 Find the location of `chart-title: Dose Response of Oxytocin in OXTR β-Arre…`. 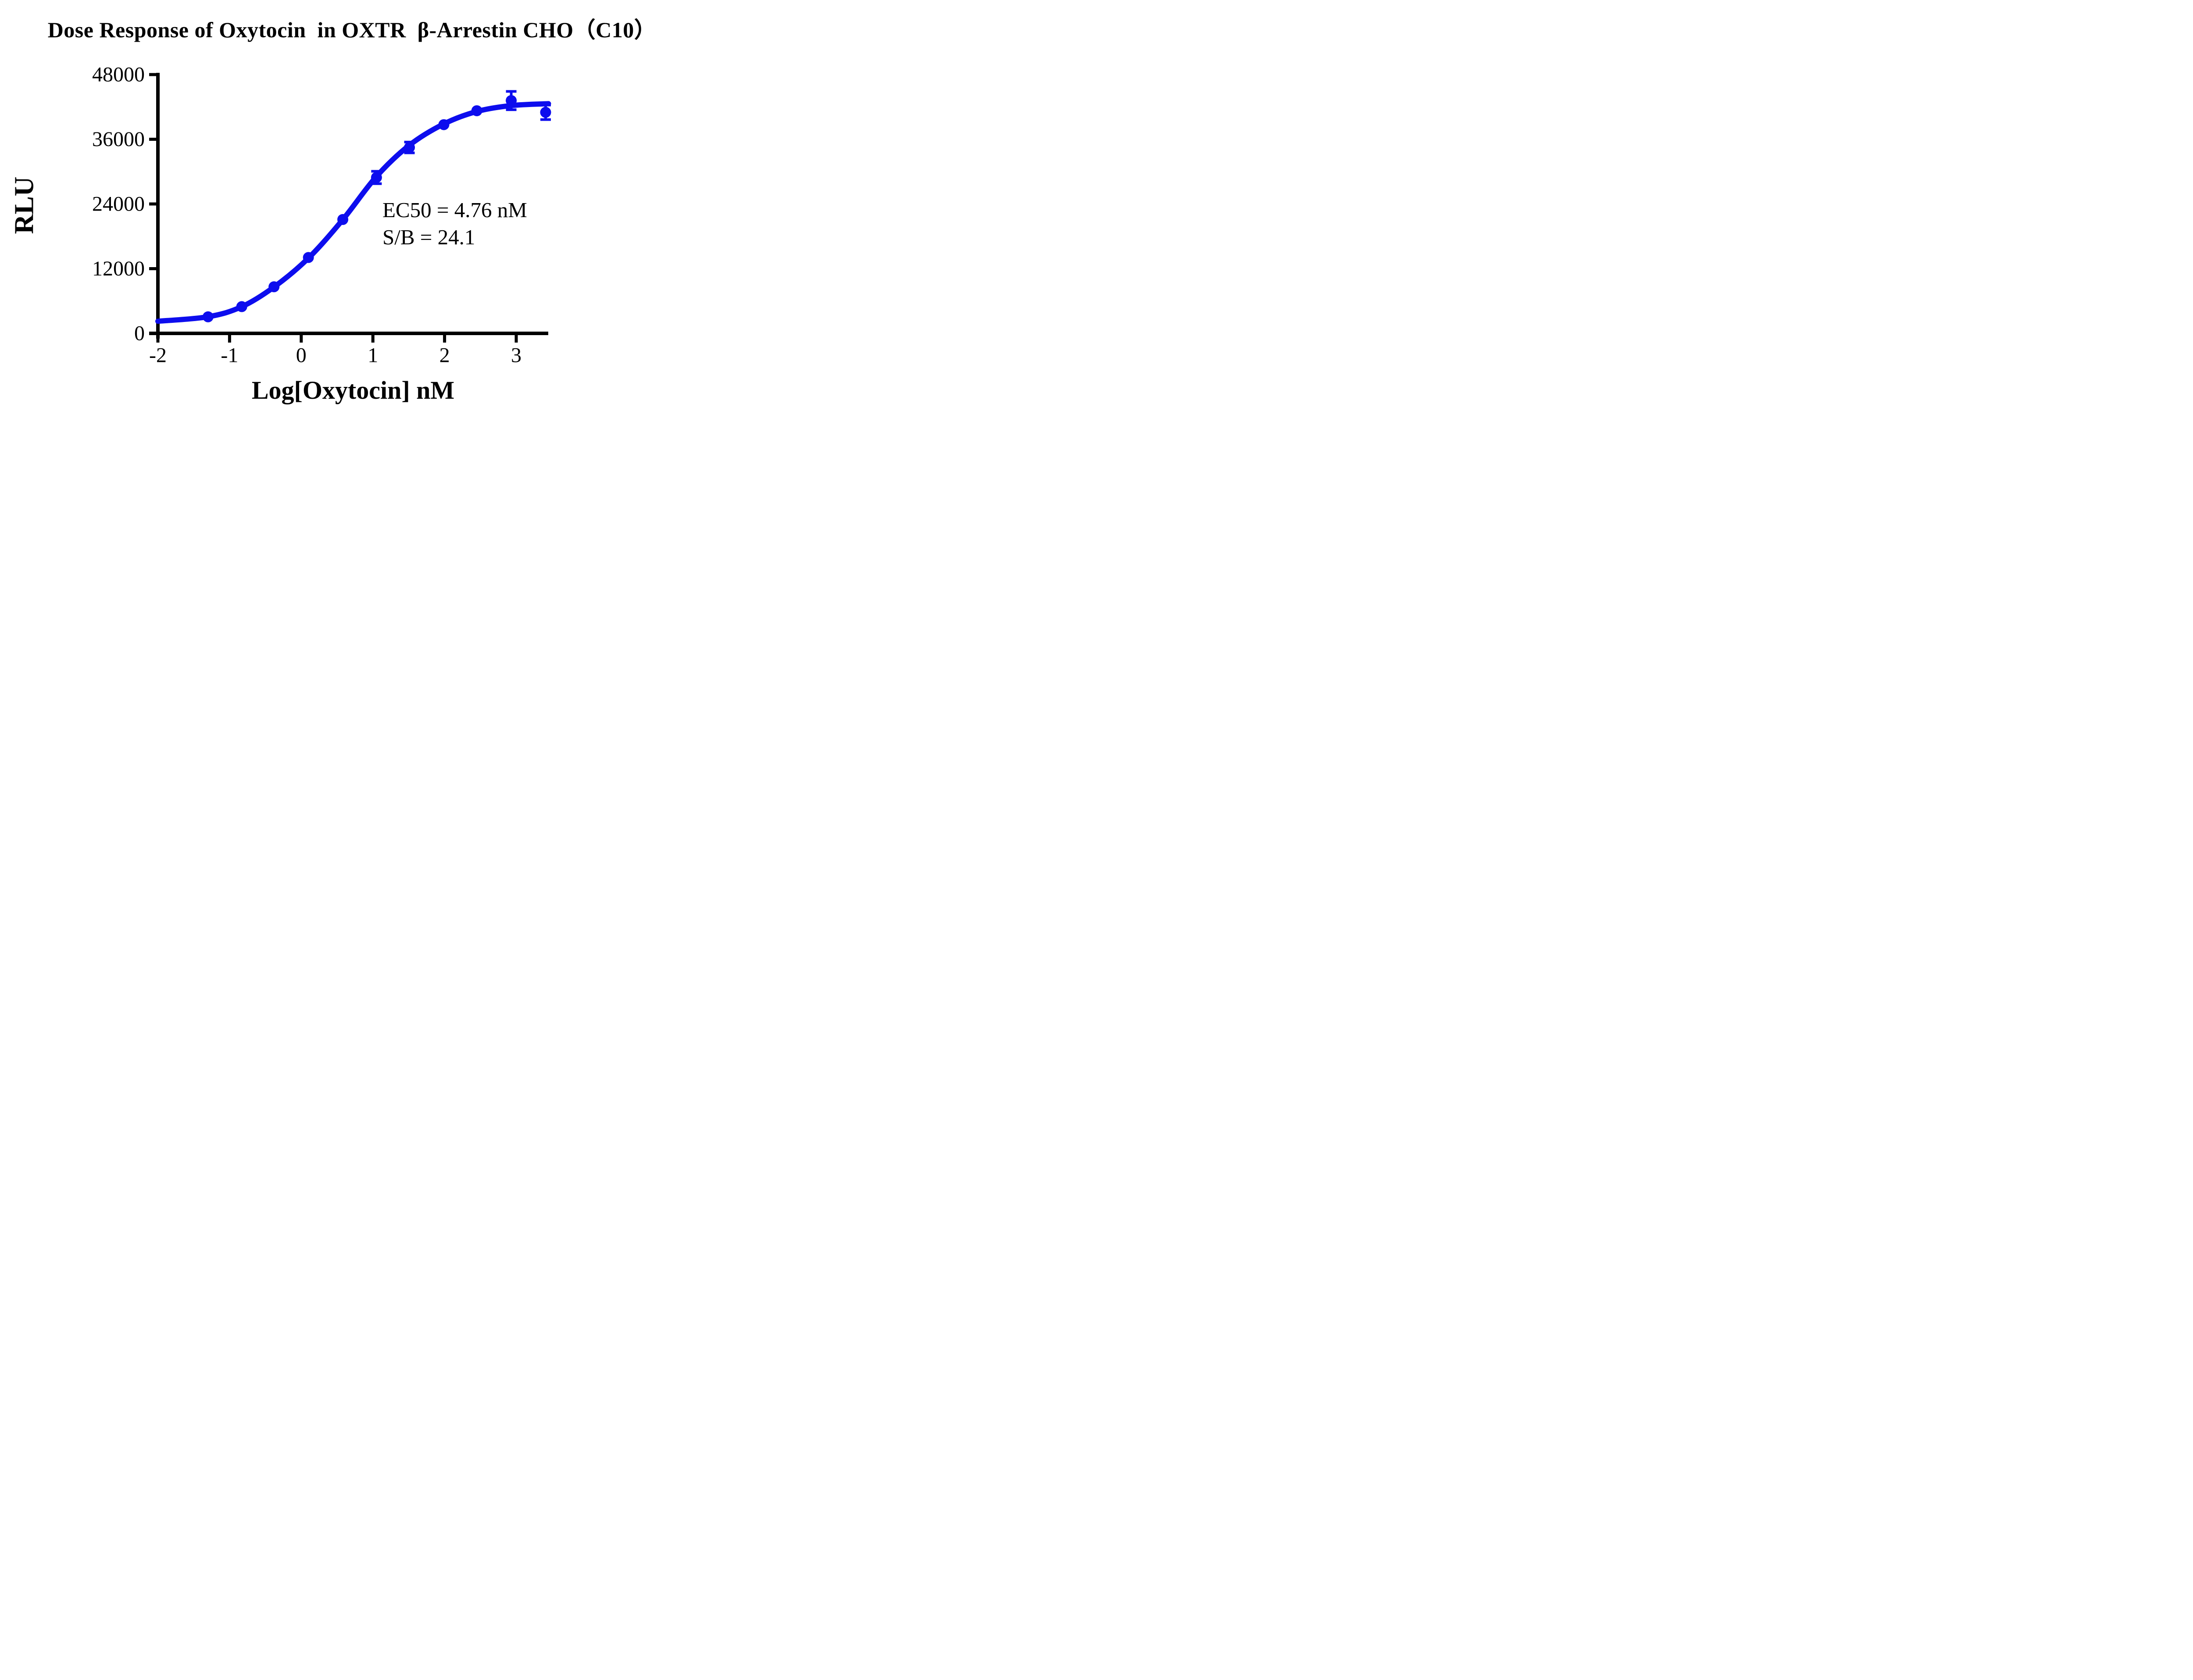

chart-title: Dose Response of Oxytocin in OXTR β-Arre… is located at coordinates (352, 30).